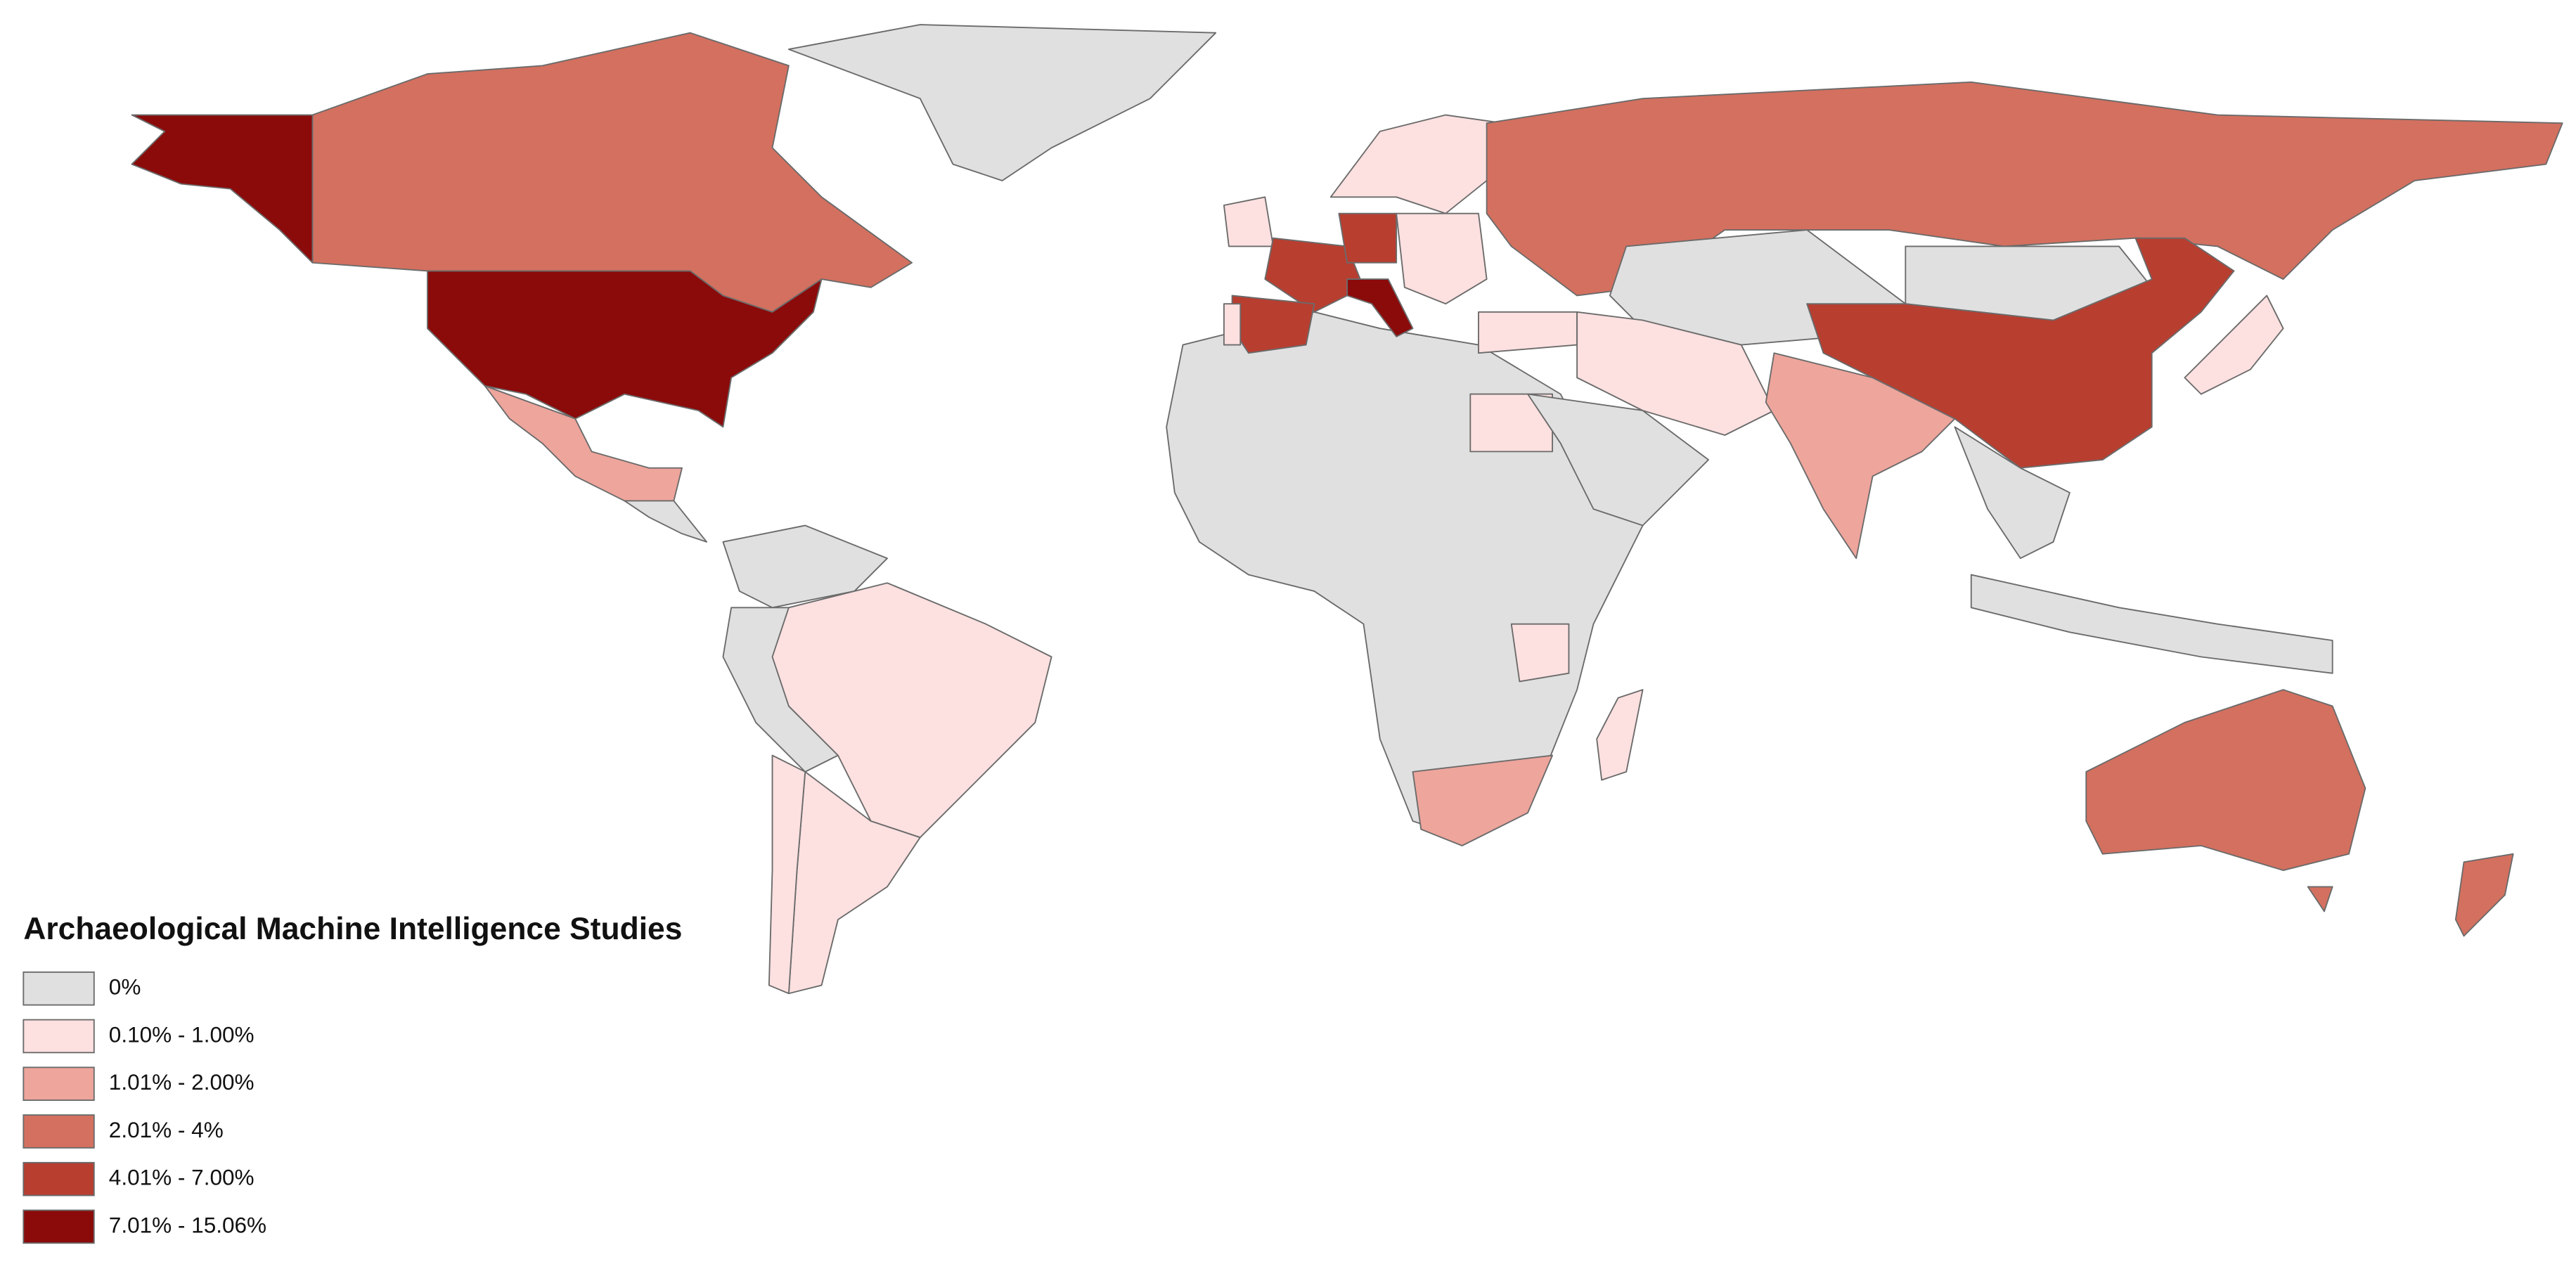 The image size is (2576, 1271). I want to click on legend-label: 4.01% - 7.00%, so click(182, 1177).